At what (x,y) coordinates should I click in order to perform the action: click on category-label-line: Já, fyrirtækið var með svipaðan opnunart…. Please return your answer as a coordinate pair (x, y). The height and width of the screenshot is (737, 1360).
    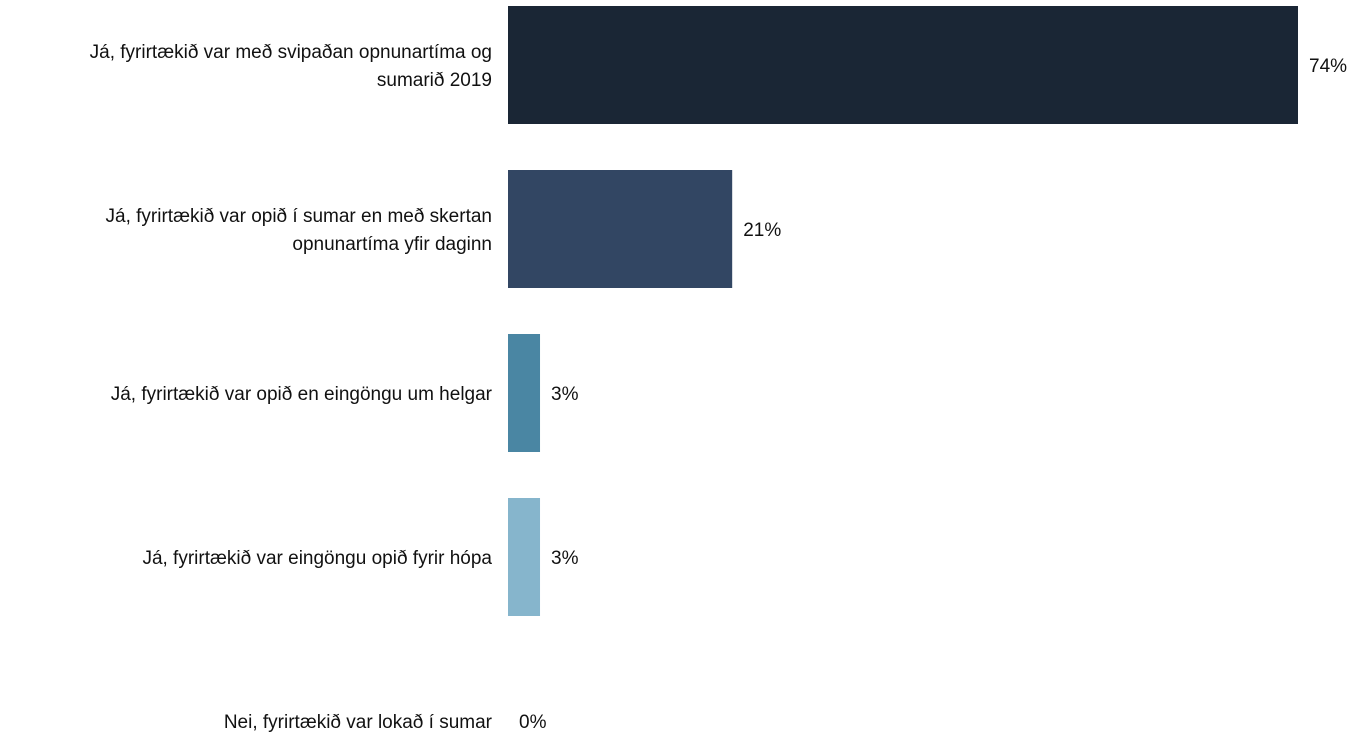
    Looking at the image, I should click on (291, 52).